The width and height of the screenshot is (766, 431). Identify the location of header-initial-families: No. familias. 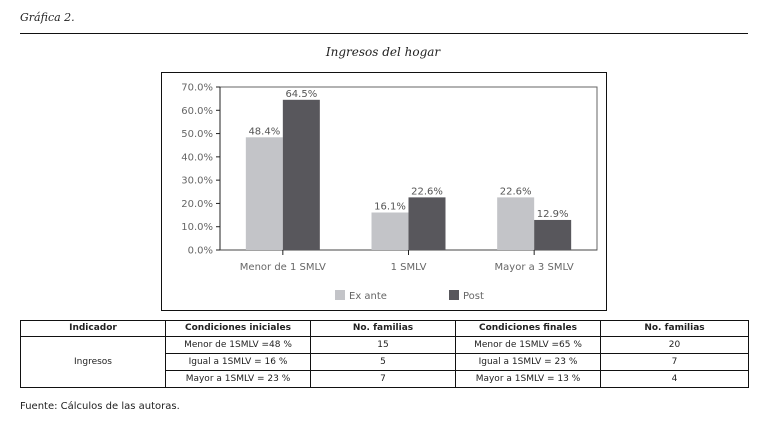
(383, 328).